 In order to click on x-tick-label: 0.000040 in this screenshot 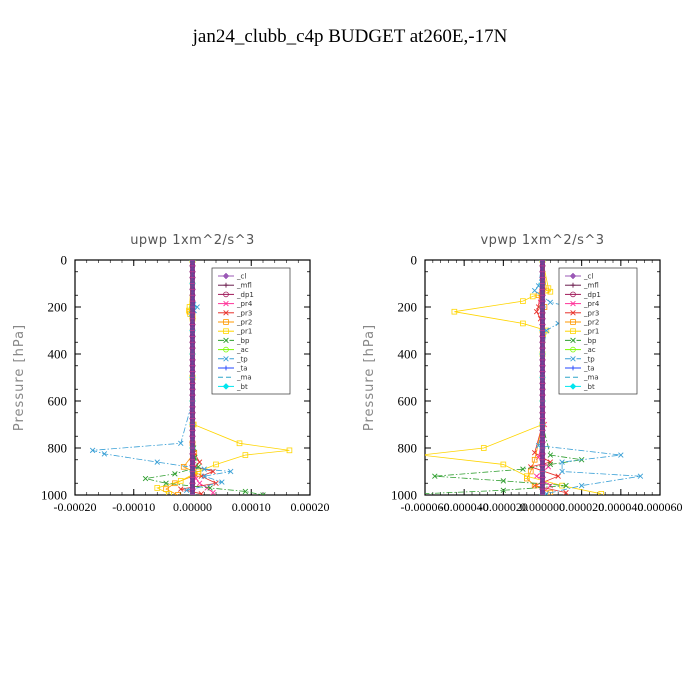, I will do `click(620, 507)`.